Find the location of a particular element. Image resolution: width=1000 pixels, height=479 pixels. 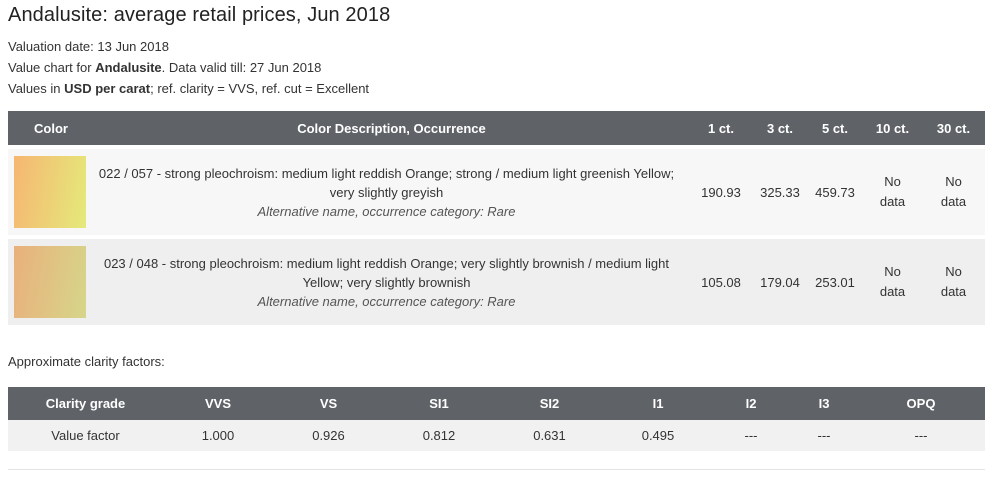

header-vvs: VVS is located at coordinates (218, 403).